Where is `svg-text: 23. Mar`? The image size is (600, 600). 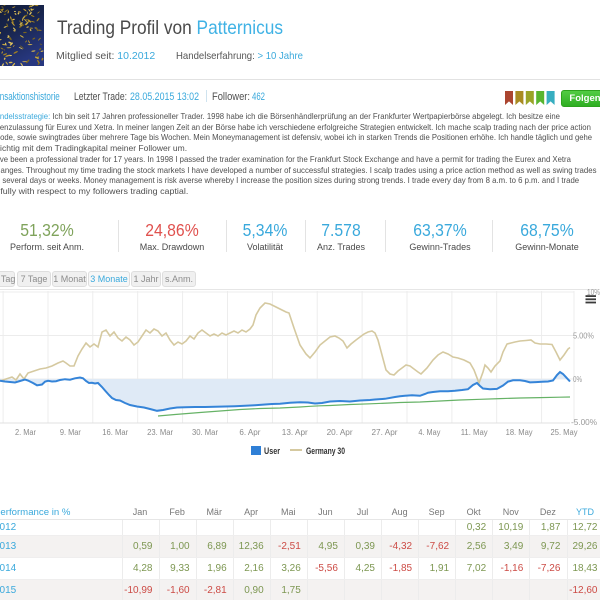
svg-text: 23. Mar is located at coordinates (160, 432).